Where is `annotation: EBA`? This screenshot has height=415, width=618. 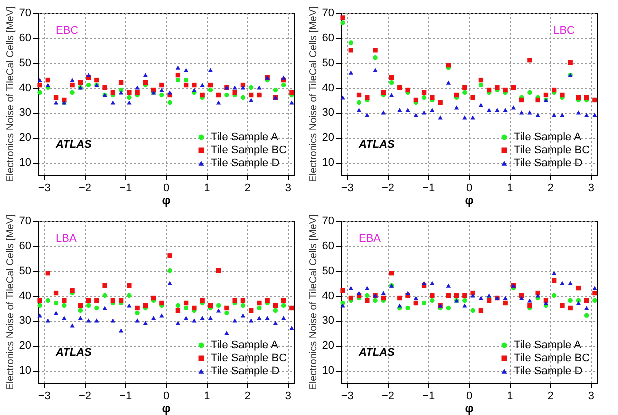
annotation: EBA is located at coordinates (370, 239).